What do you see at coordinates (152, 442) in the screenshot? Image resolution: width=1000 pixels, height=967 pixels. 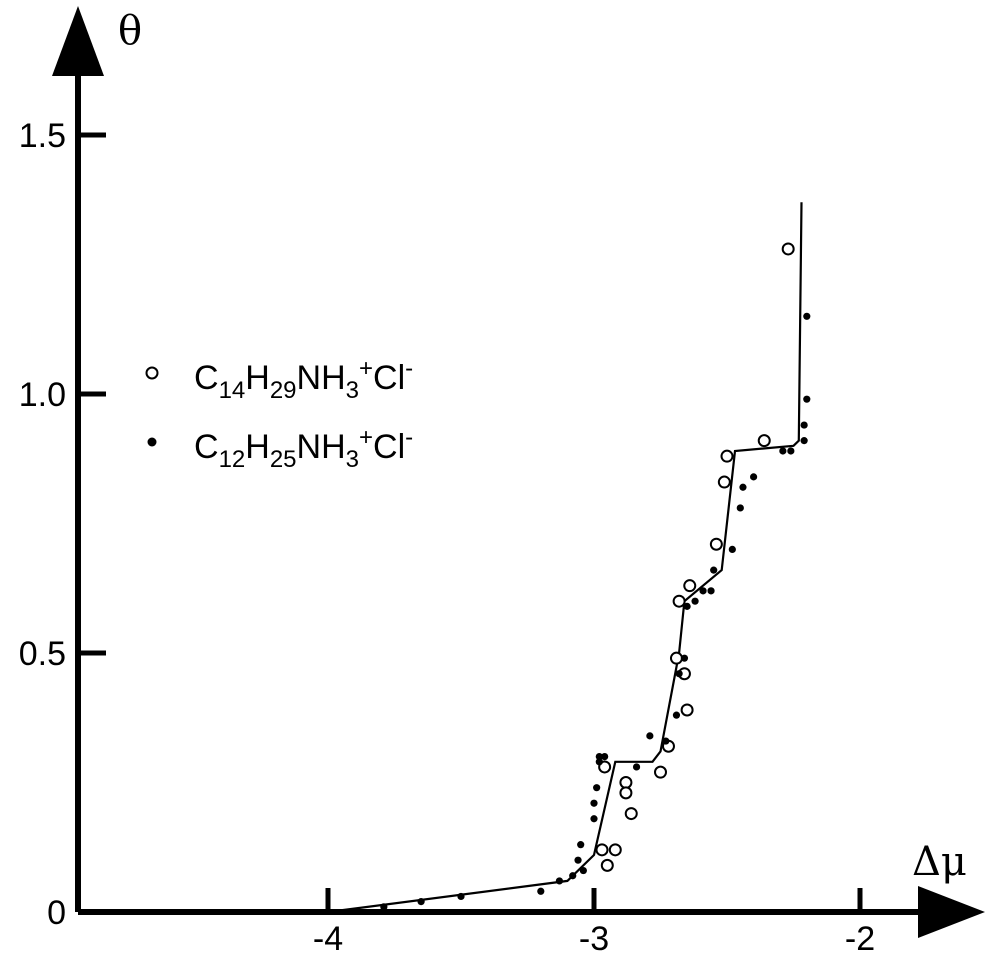 I see `legend-marker-filled` at bounding box center [152, 442].